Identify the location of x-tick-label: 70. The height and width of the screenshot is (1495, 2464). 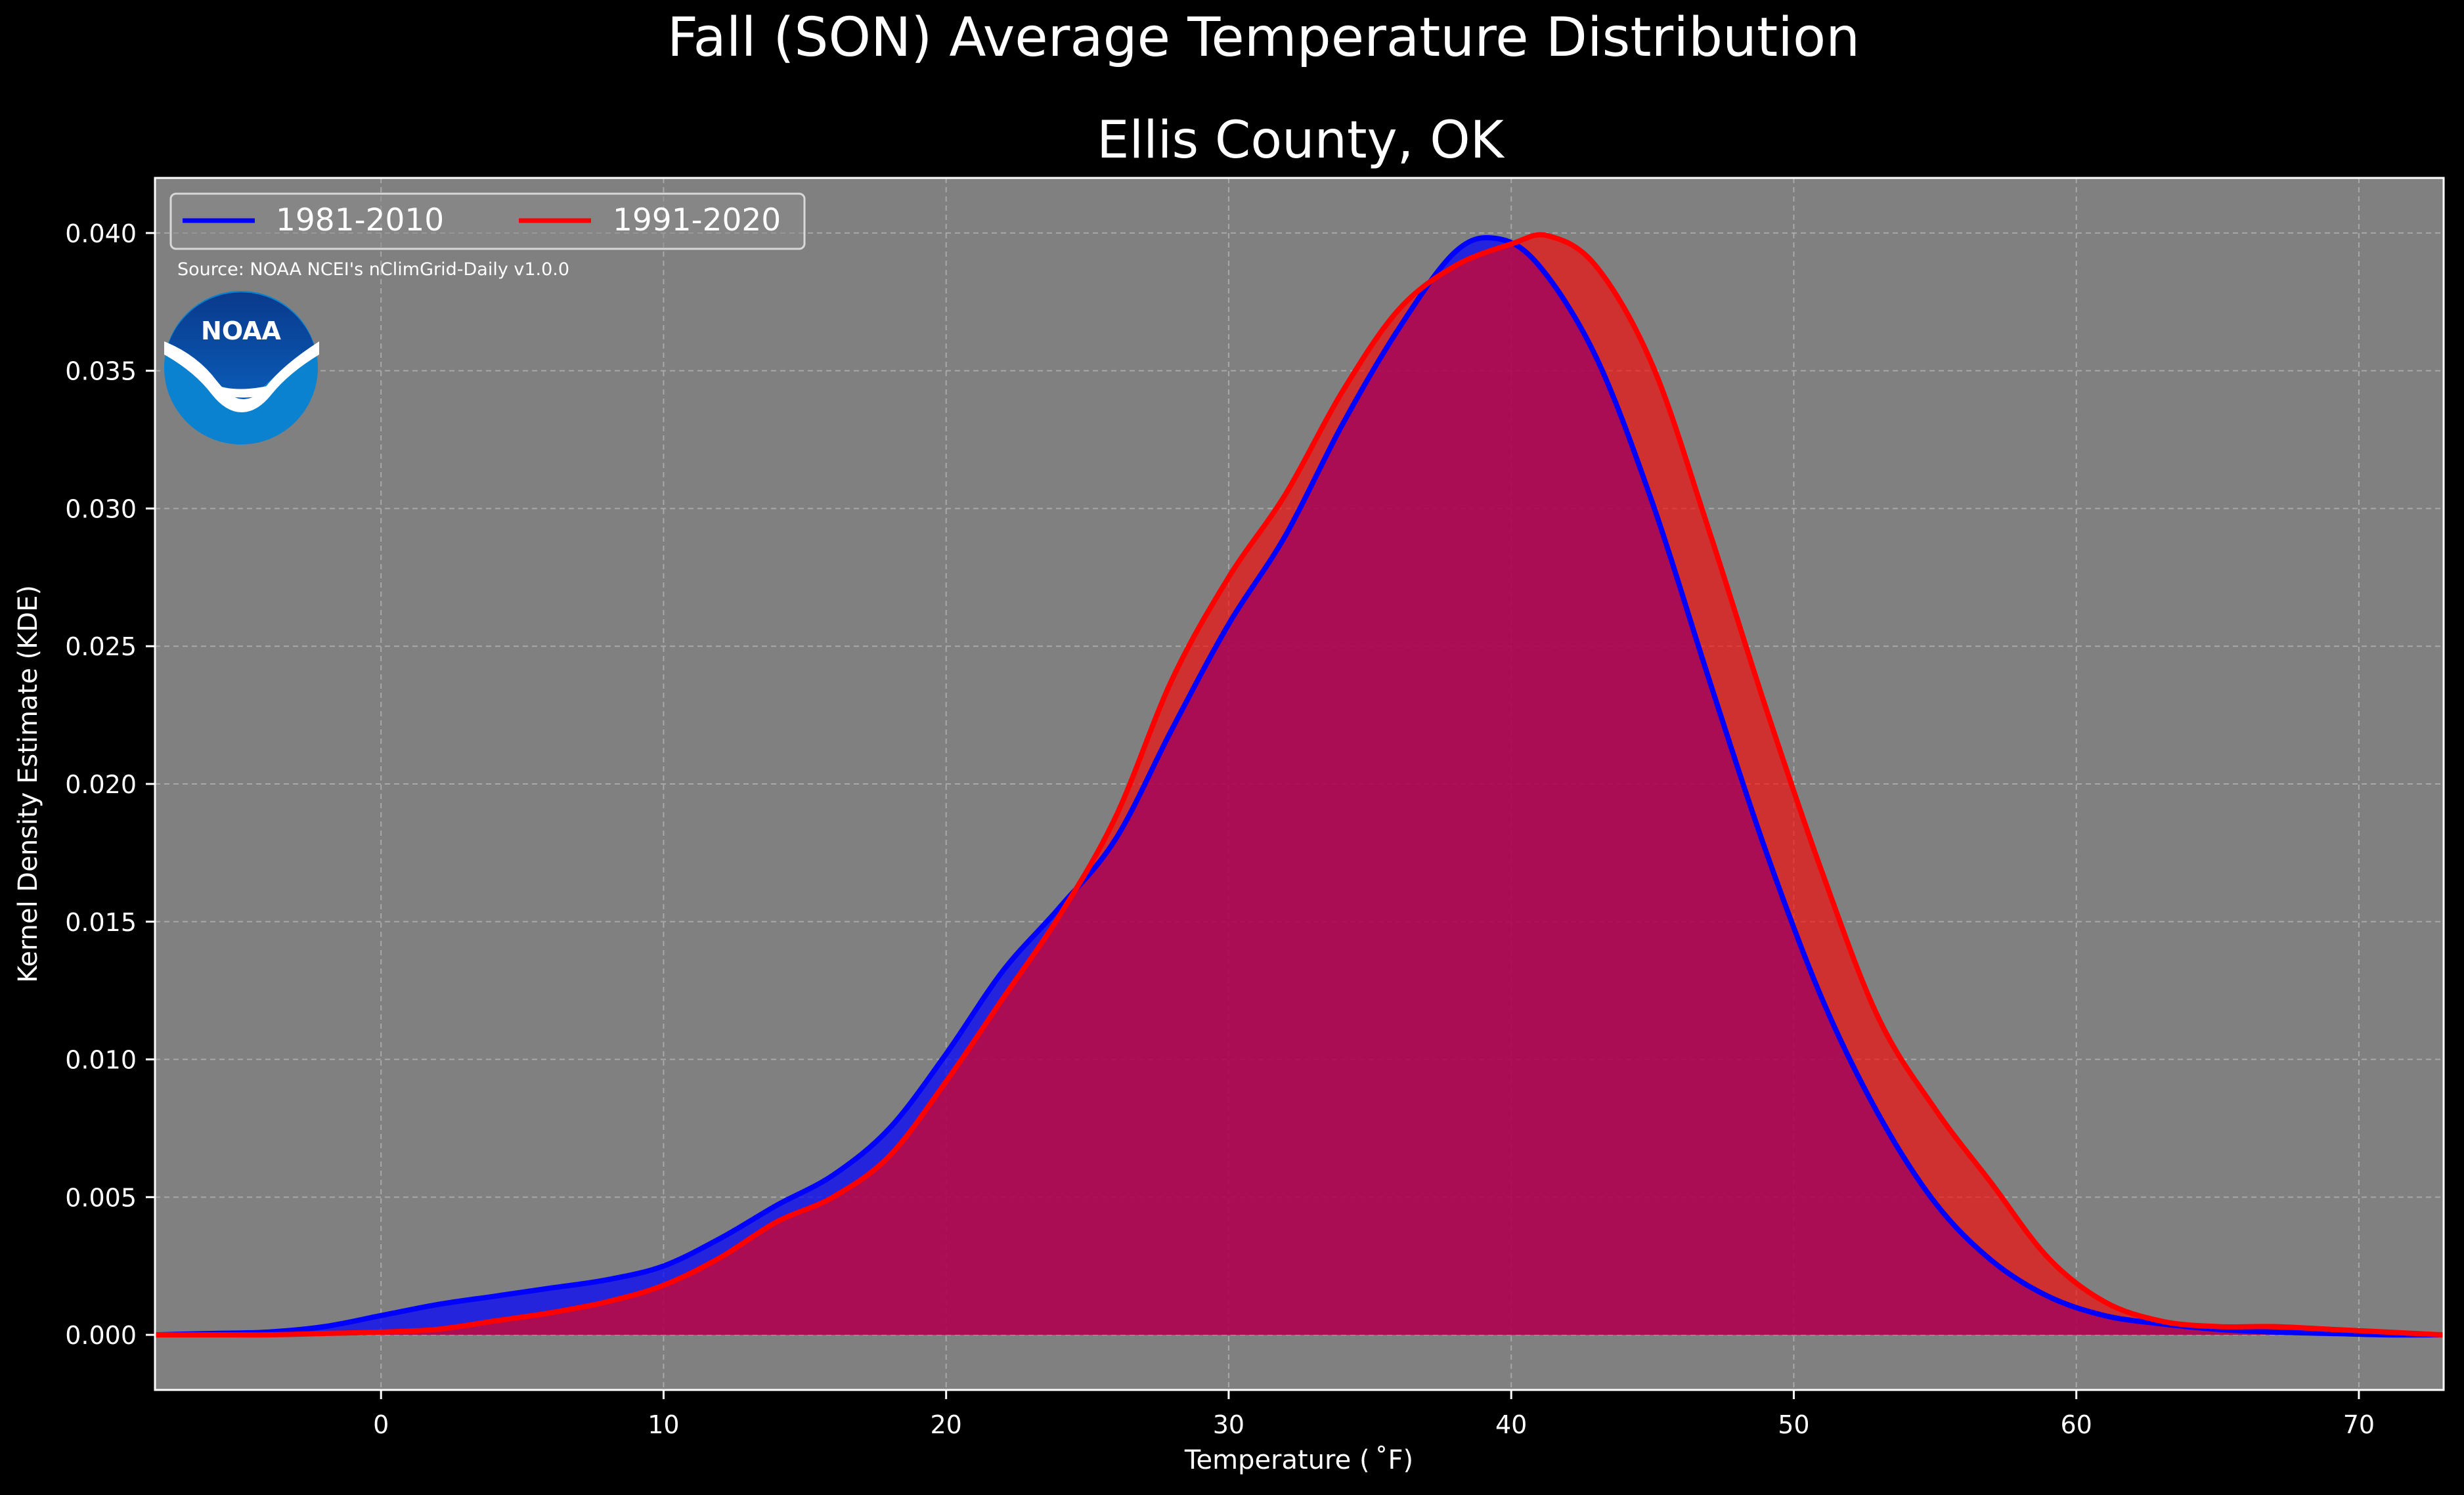
(2359, 1424).